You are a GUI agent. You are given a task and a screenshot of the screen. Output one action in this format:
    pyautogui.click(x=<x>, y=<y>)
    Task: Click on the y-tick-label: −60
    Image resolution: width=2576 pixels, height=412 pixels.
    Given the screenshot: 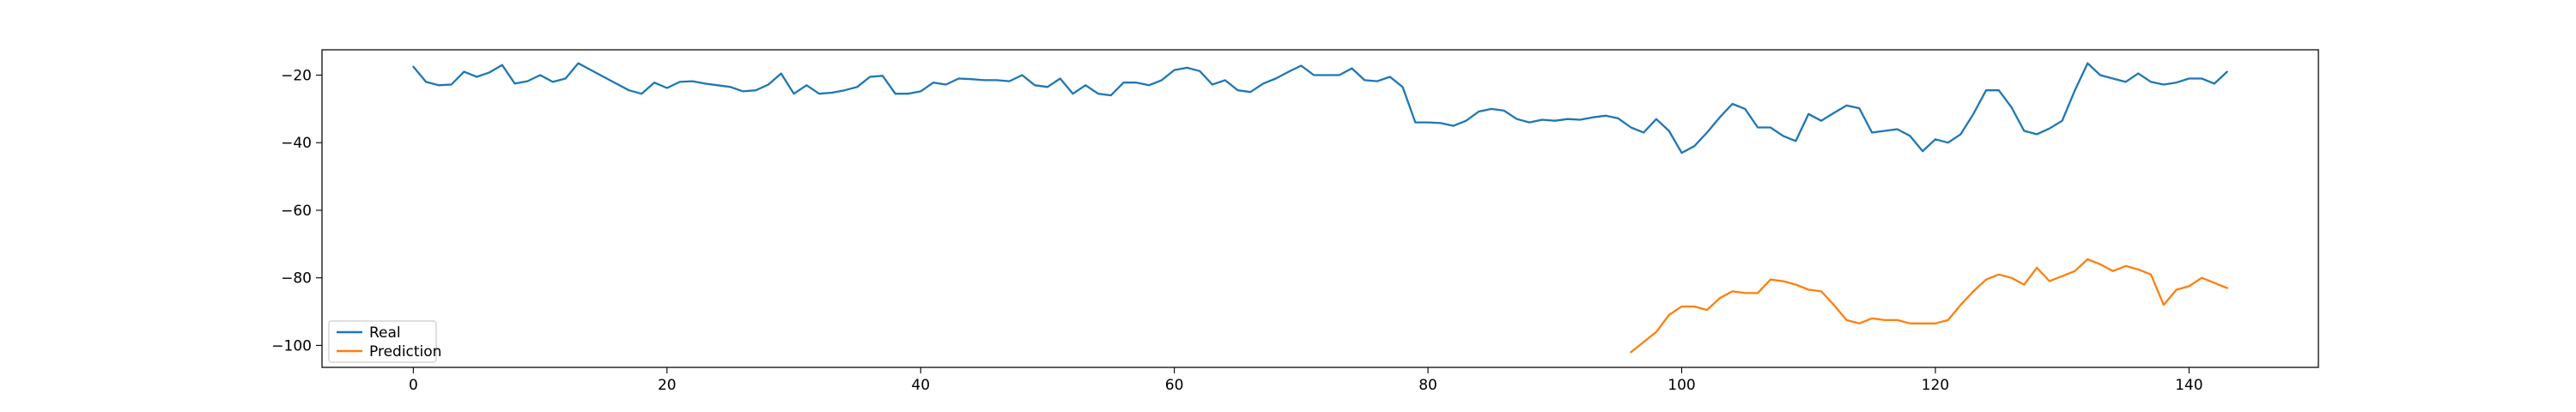 What is the action you would take?
    pyautogui.click(x=296, y=211)
    